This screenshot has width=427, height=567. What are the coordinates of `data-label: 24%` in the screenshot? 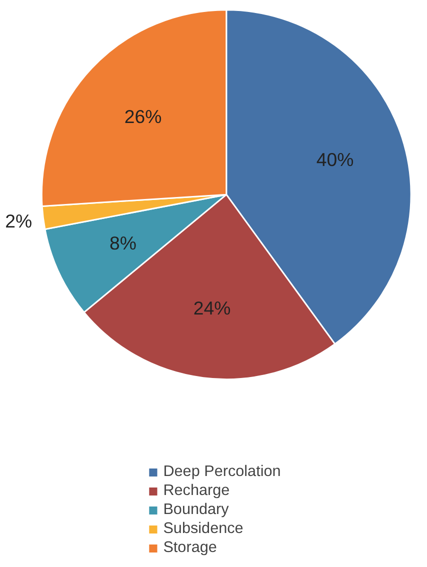 It's located at (212, 307).